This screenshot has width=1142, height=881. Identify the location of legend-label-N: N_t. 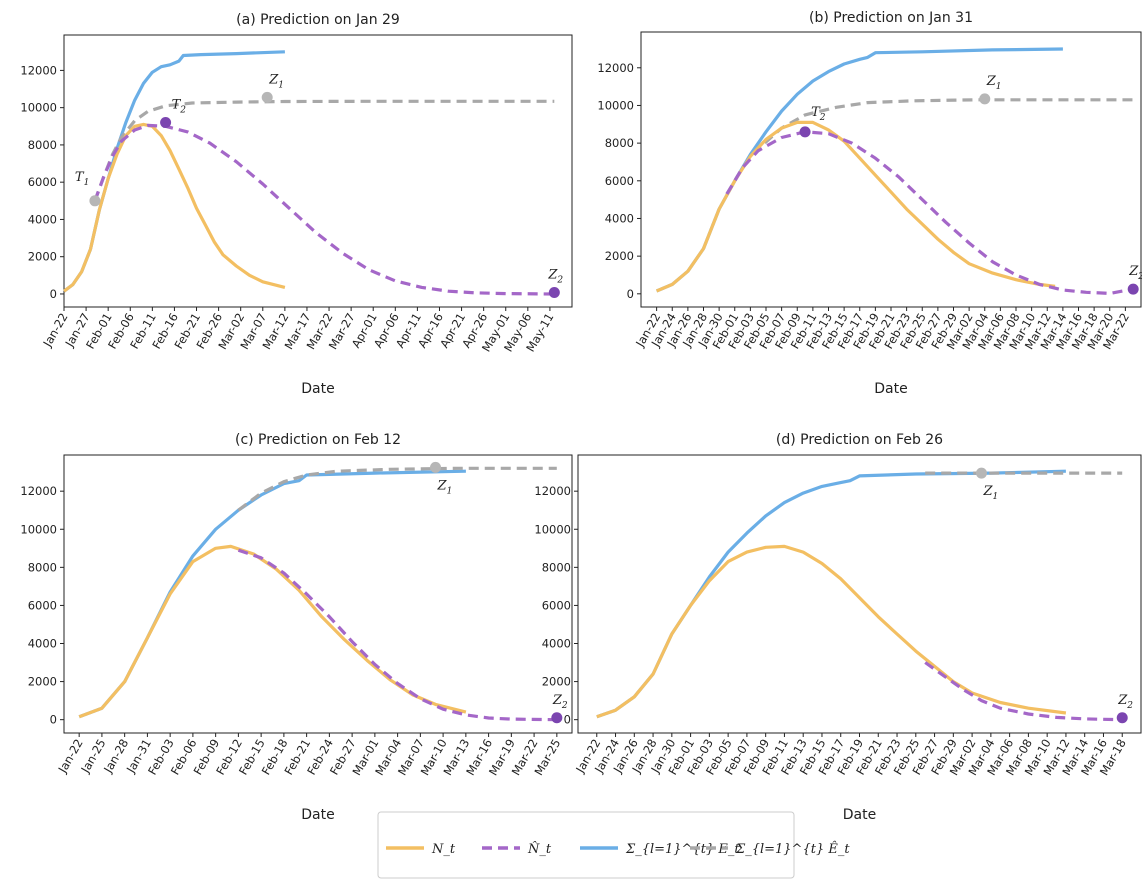
(443, 849).